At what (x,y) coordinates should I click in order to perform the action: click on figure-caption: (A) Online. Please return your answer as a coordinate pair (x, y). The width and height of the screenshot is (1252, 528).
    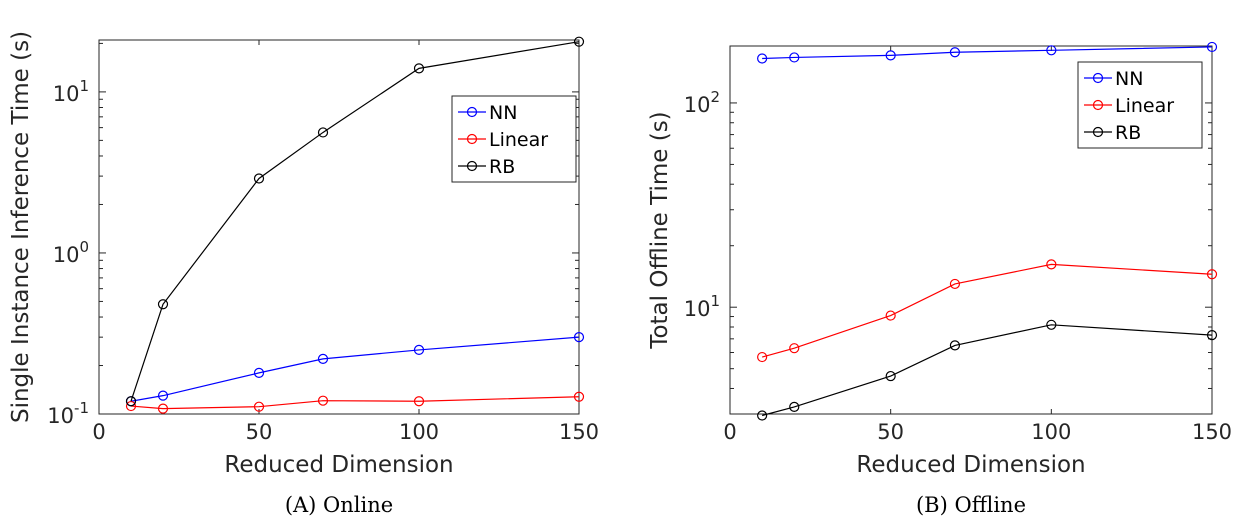
    Looking at the image, I should click on (339, 505).